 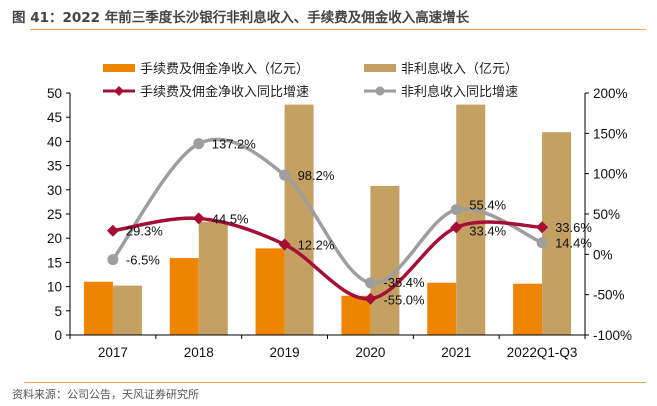 What do you see at coordinates (380, 68) in the screenshot?
I see `legend-swatch-nonint-bar` at bounding box center [380, 68].